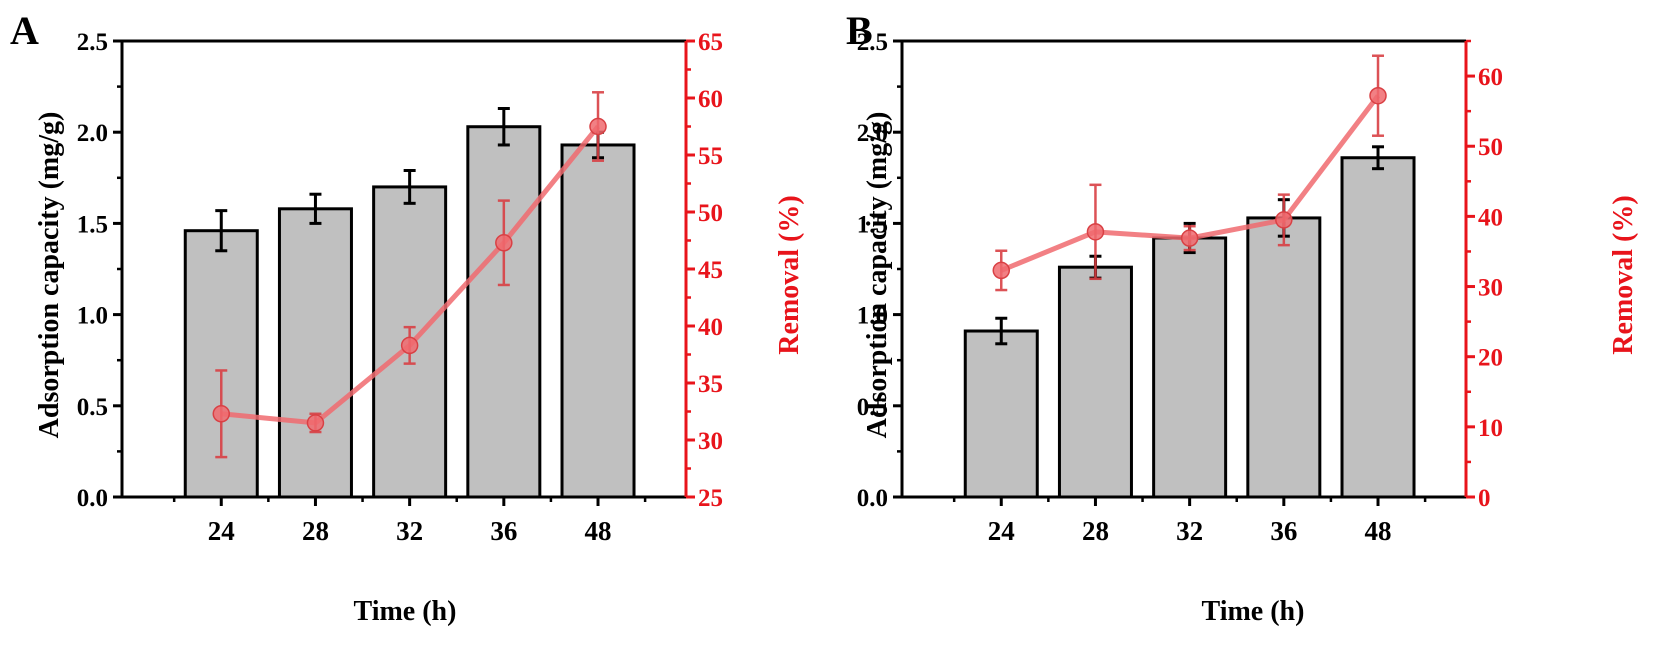  Describe the element at coordinates (710, 156) in the screenshot. I see `y2-tick-label: 55` at that location.